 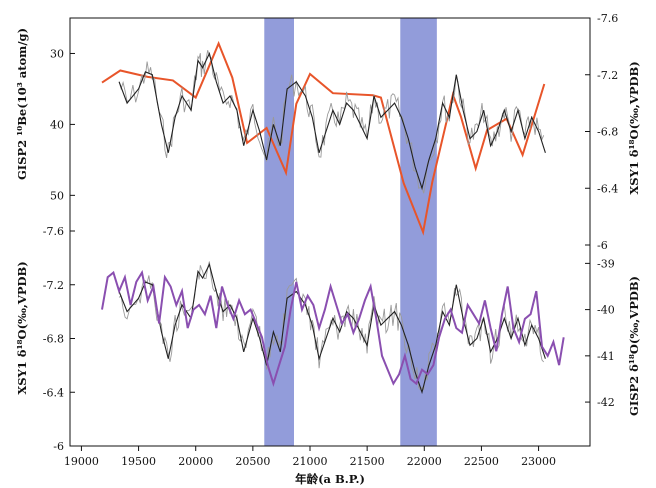 I want to click on right-tick-label: -6.4, so click(x=607, y=188).